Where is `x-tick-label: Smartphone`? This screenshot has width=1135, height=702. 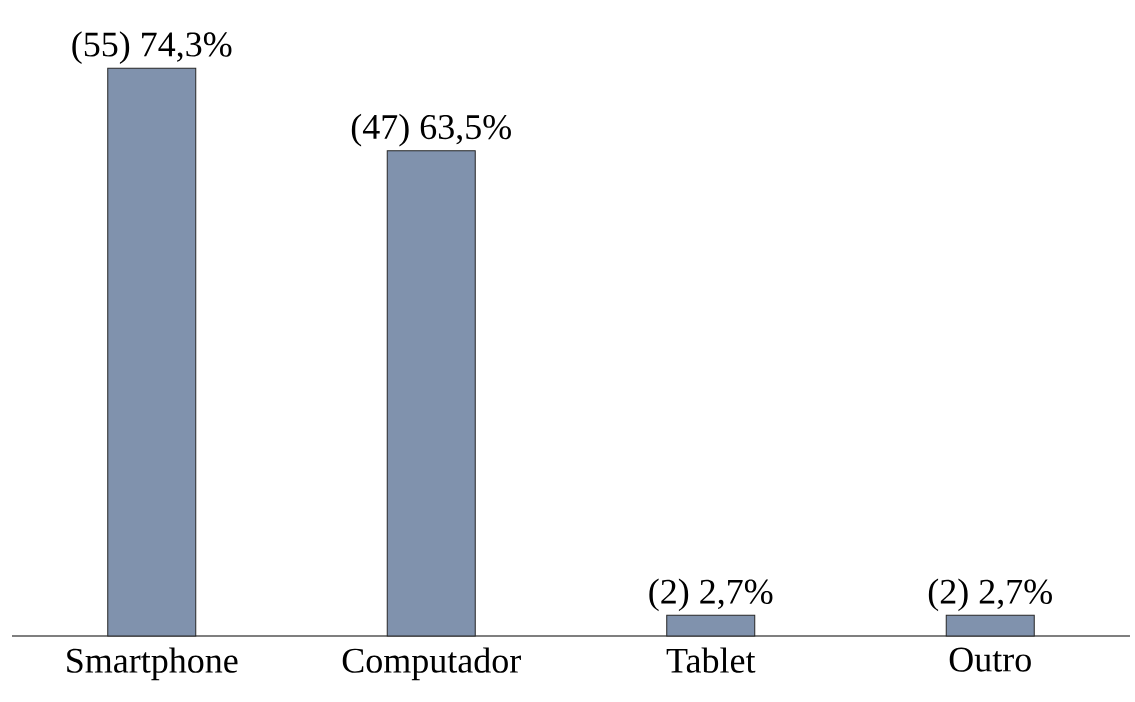 x-tick-label: Smartphone is located at coordinates (152, 664).